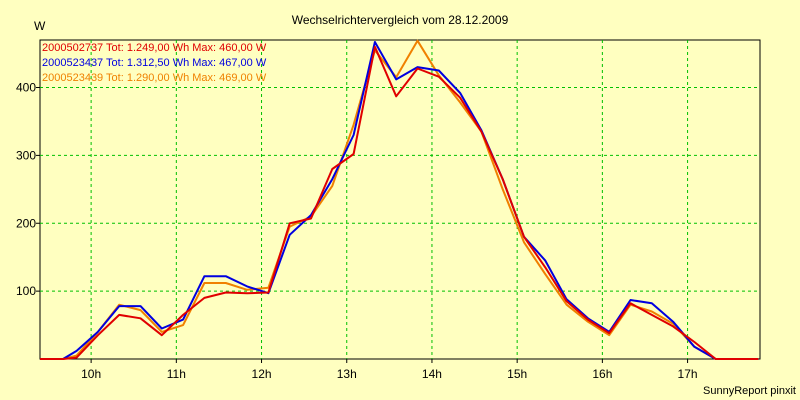  I want to click on x-tick-label: 17h, so click(688, 374).